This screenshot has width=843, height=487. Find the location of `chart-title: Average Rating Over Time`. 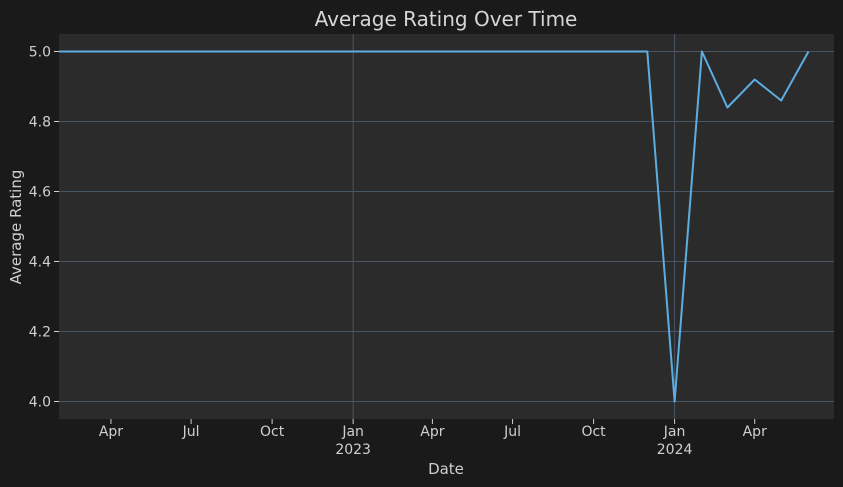

chart-title: Average Rating Over Time is located at coordinates (446, 19).